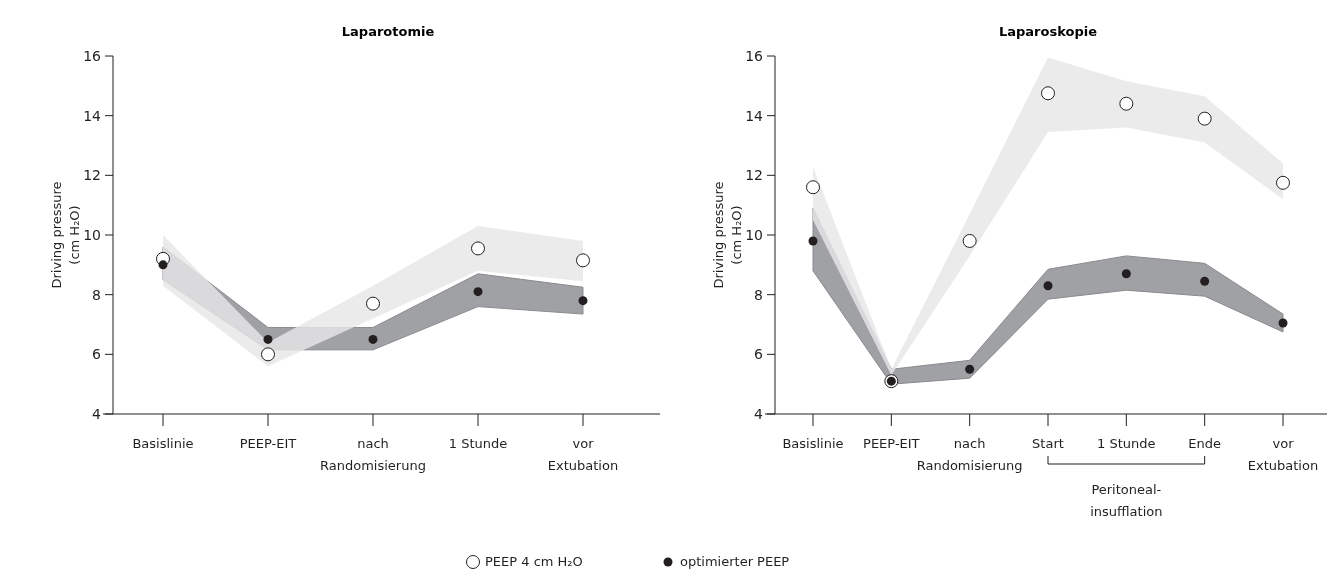  What do you see at coordinates (1048, 31) in the screenshot?
I see `chart-title: Laparoskopie` at bounding box center [1048, 31].